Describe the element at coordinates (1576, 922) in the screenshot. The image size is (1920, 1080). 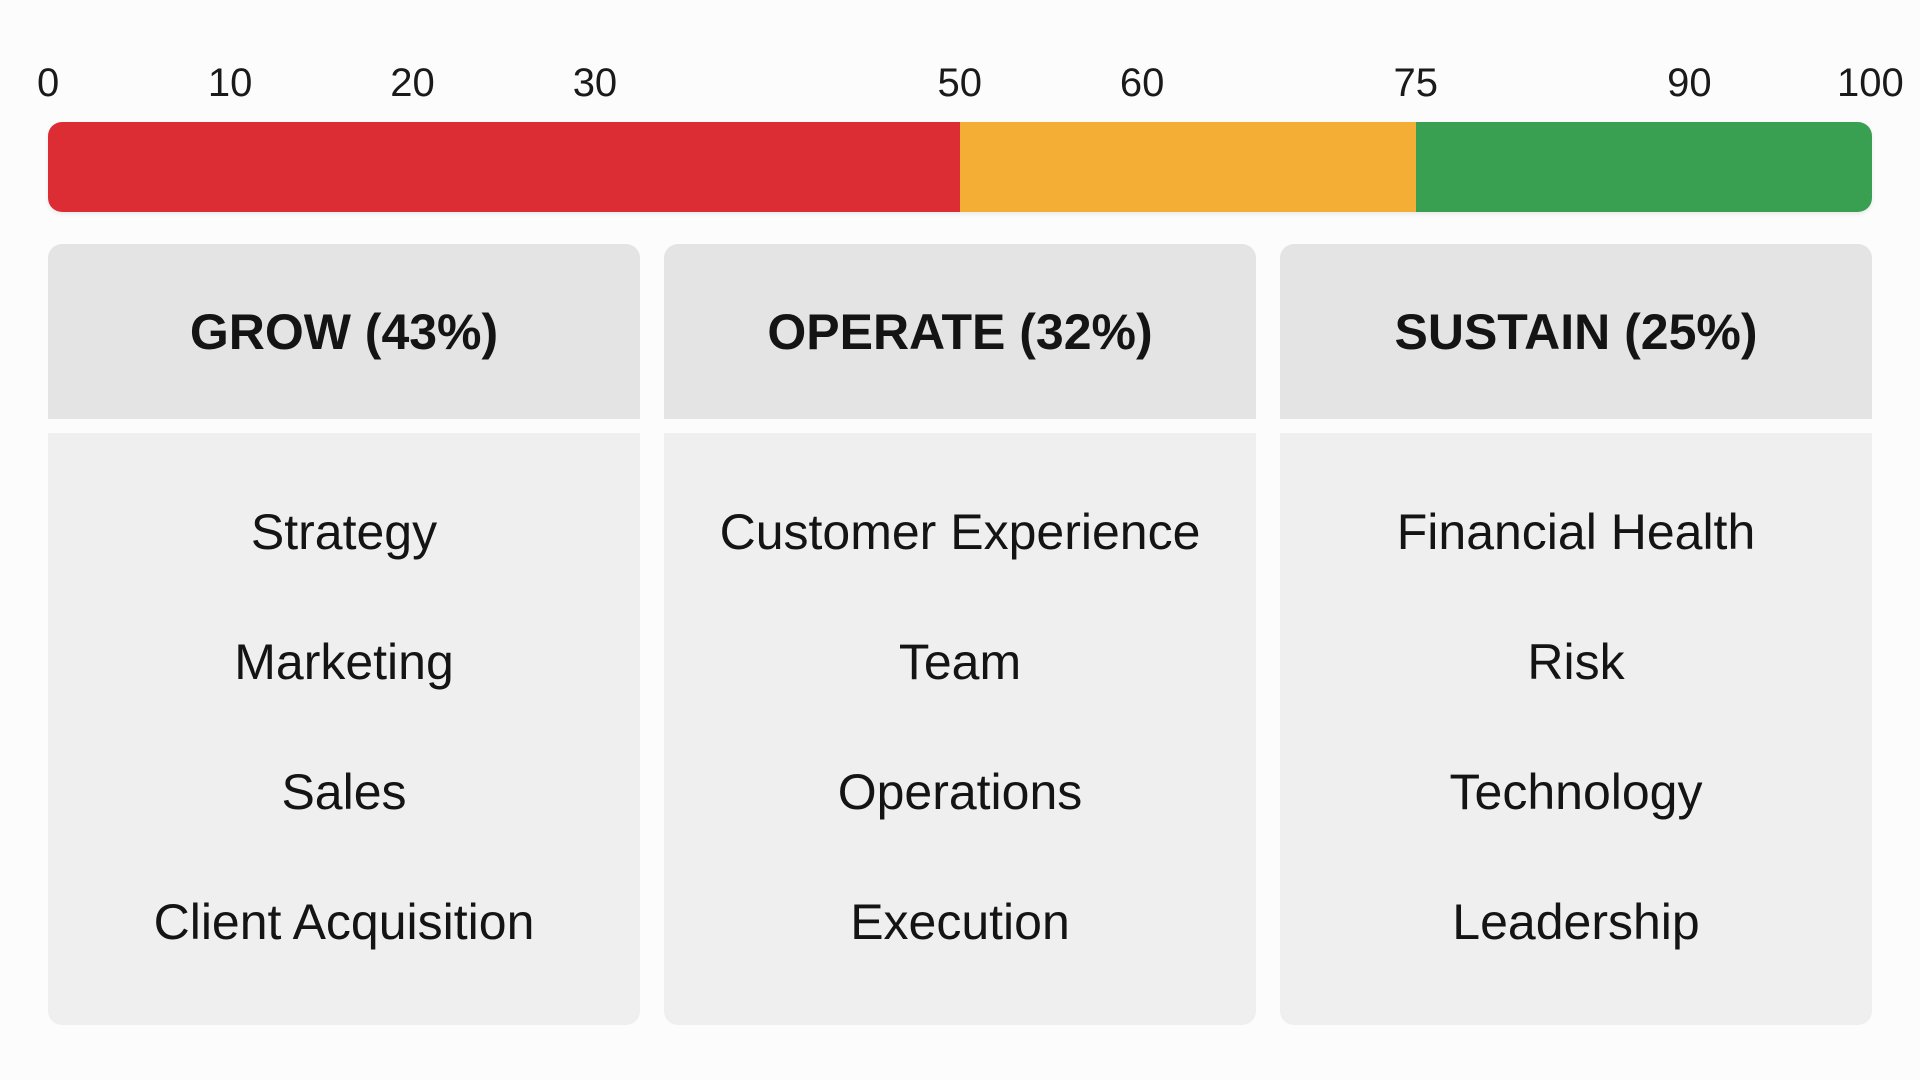
I see `column-item: Leadership` at that location.